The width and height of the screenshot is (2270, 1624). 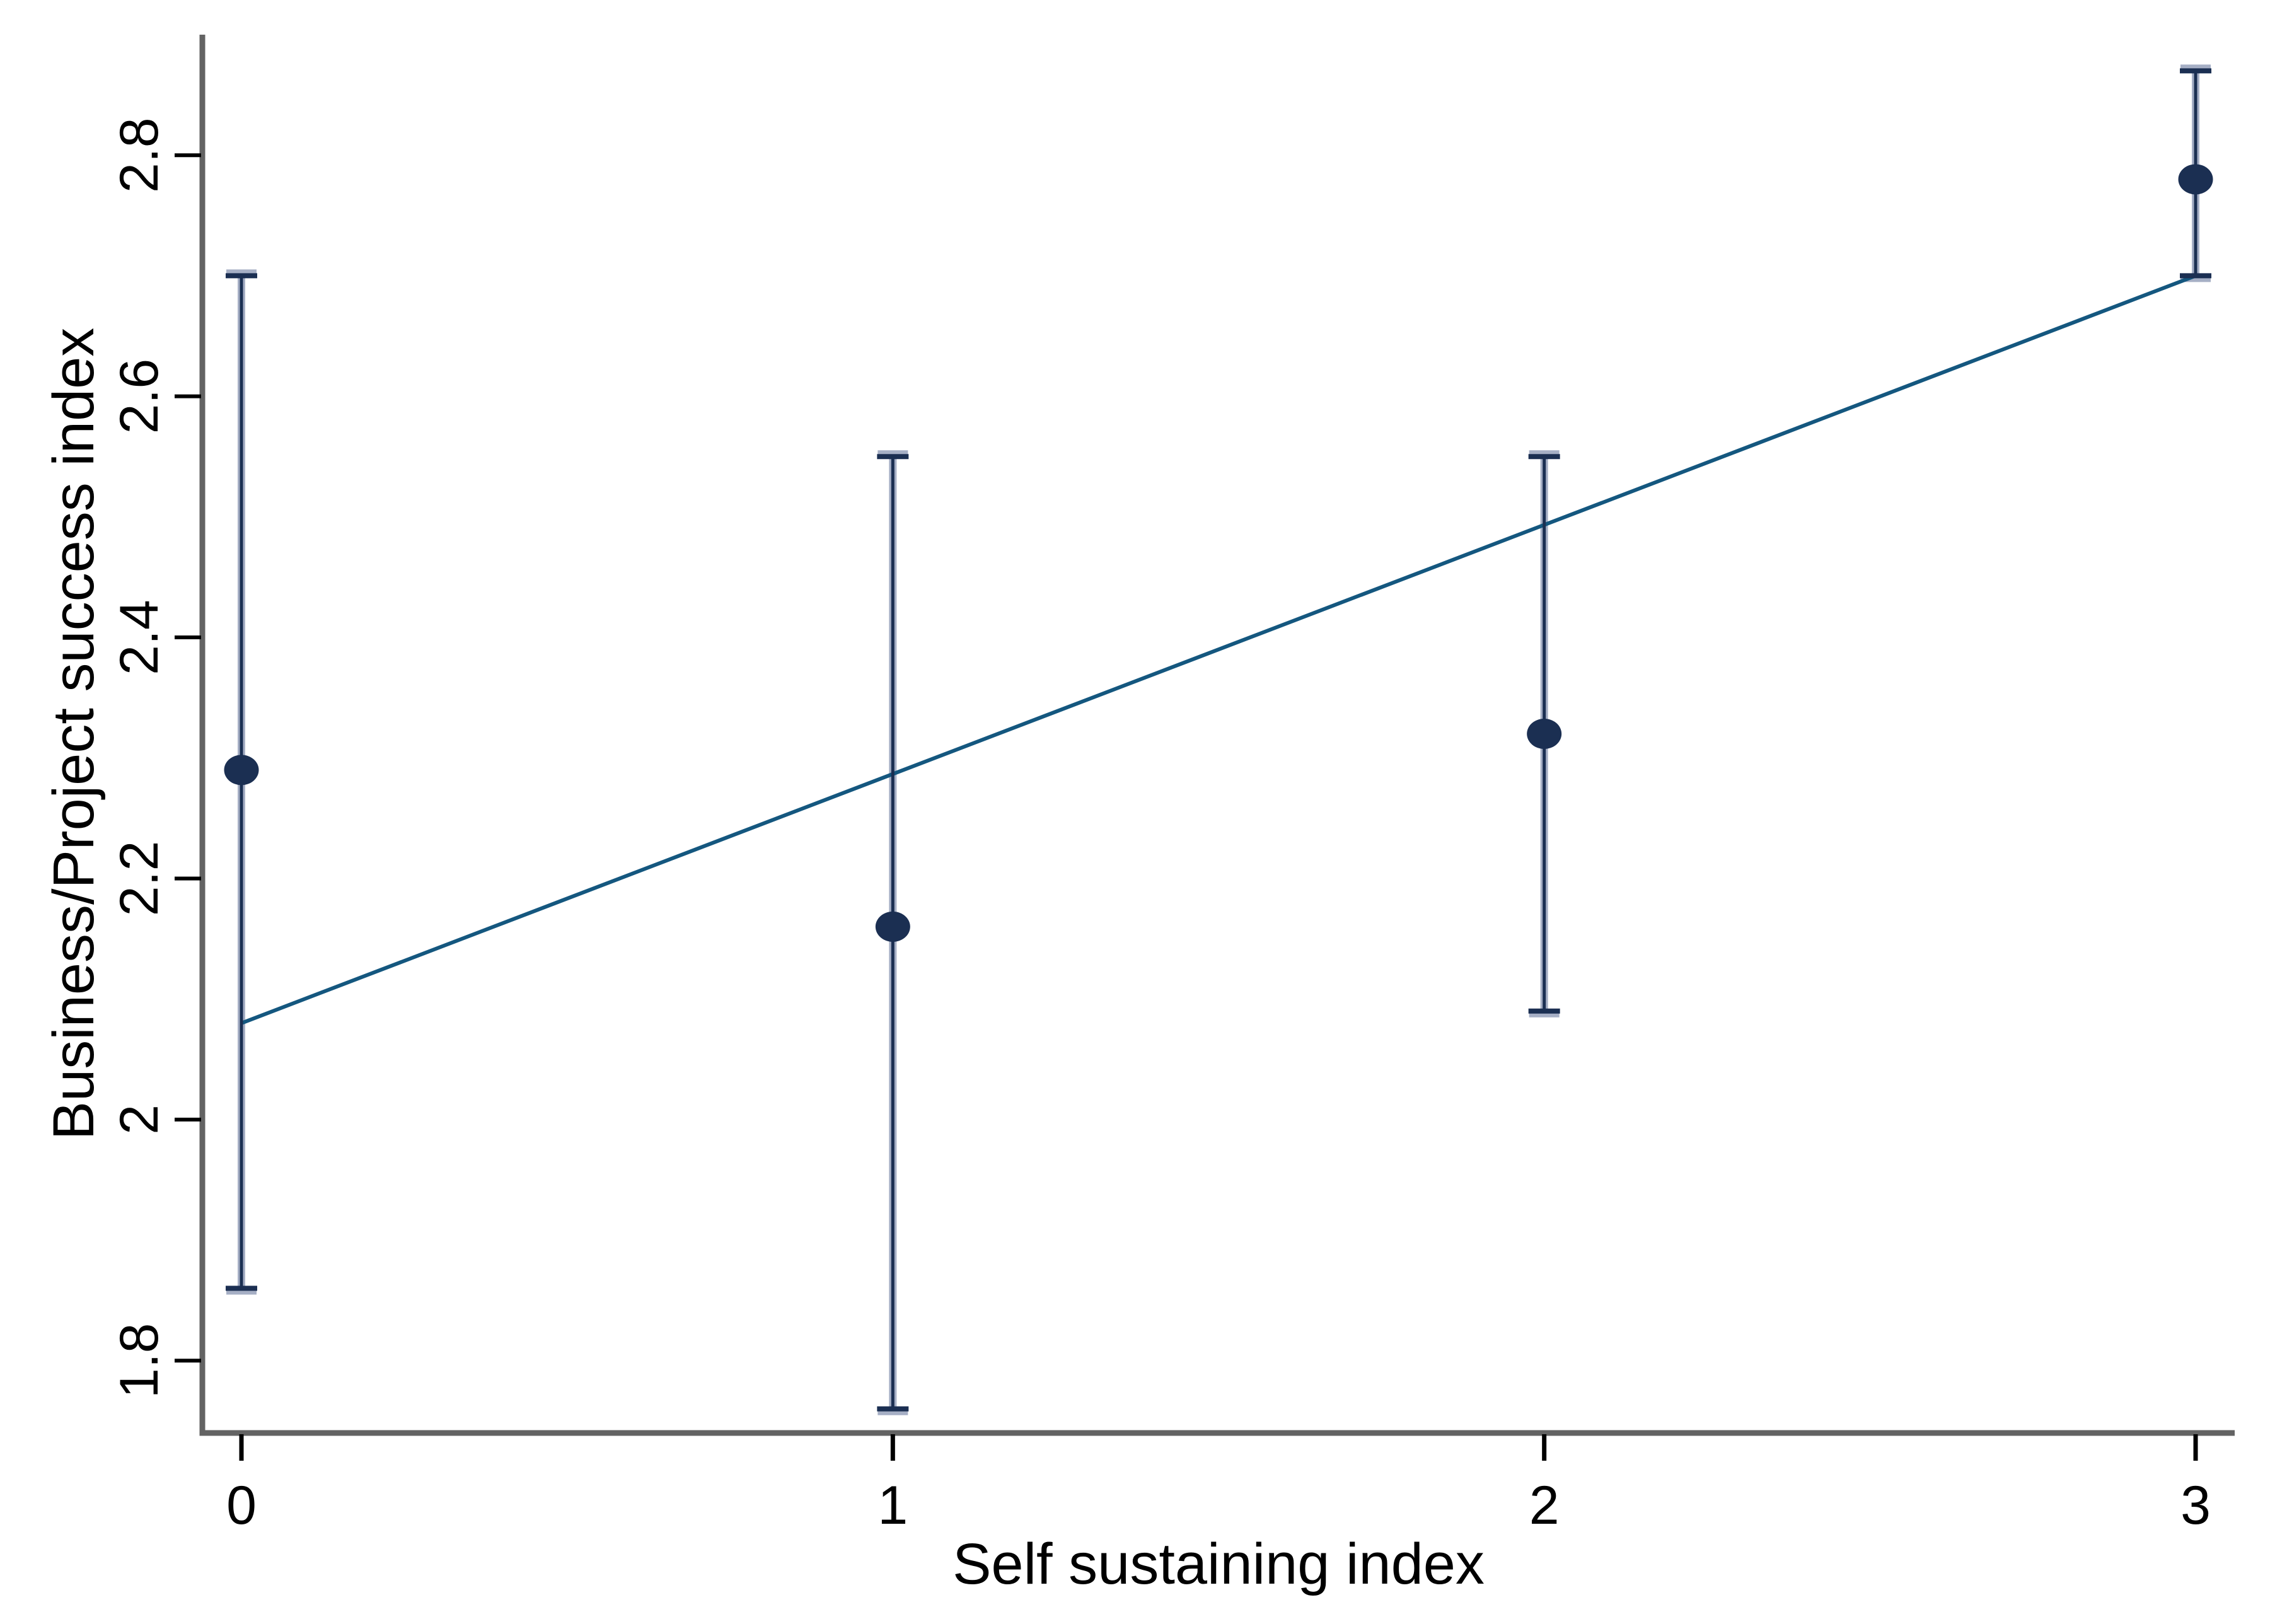 I want to click on x-axis-title: Self sustaining index, so click(x=1219, y=1564).